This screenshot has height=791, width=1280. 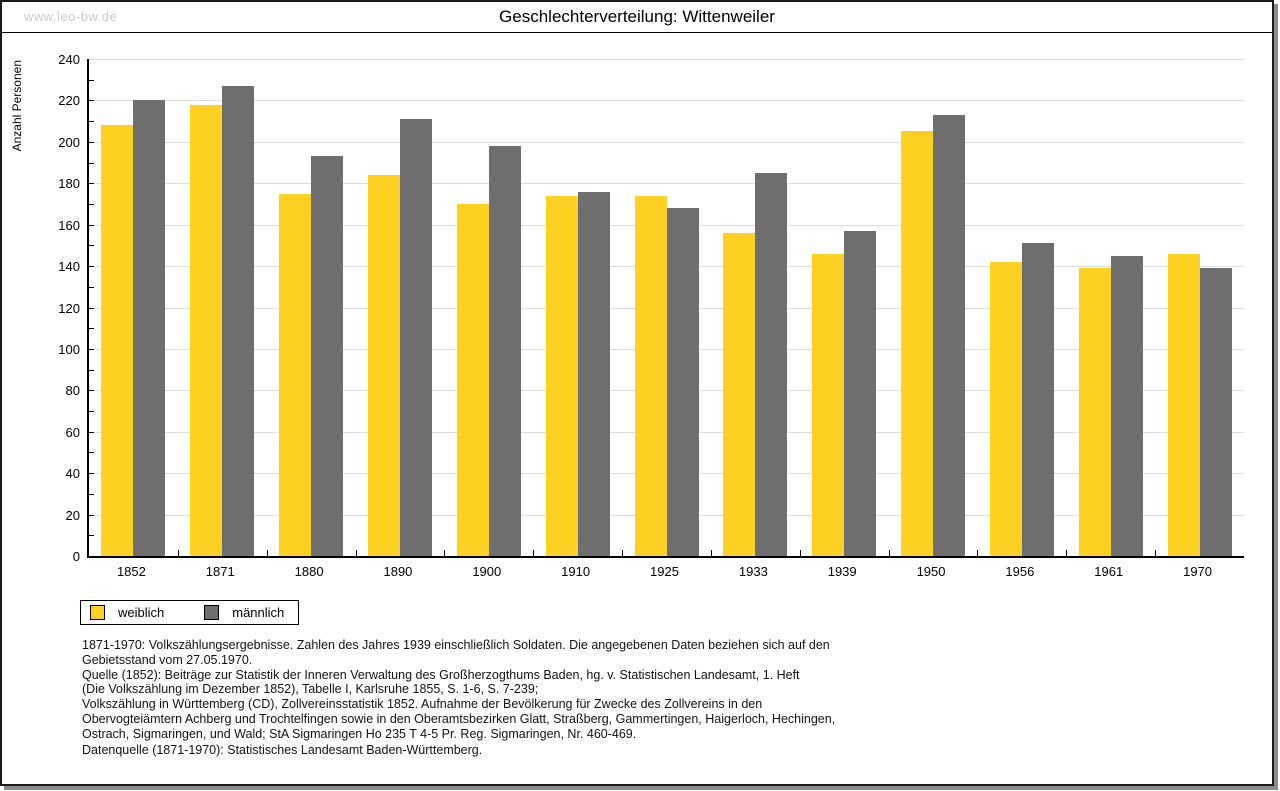 What do you see at coordinates (131, 571) in the screenshot?
I see `x-tick-label-1852: 1852` at bounding box center [131, 571].